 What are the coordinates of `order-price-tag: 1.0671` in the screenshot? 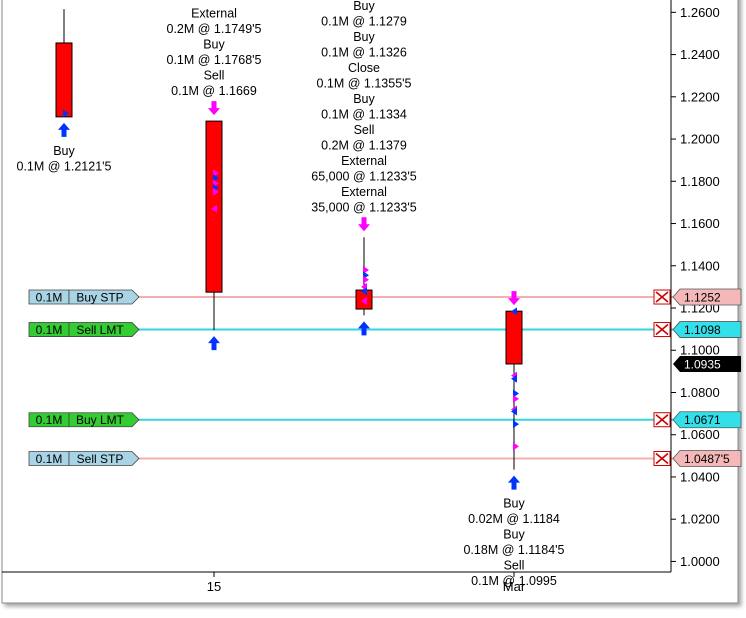 It's located at (707, 420).